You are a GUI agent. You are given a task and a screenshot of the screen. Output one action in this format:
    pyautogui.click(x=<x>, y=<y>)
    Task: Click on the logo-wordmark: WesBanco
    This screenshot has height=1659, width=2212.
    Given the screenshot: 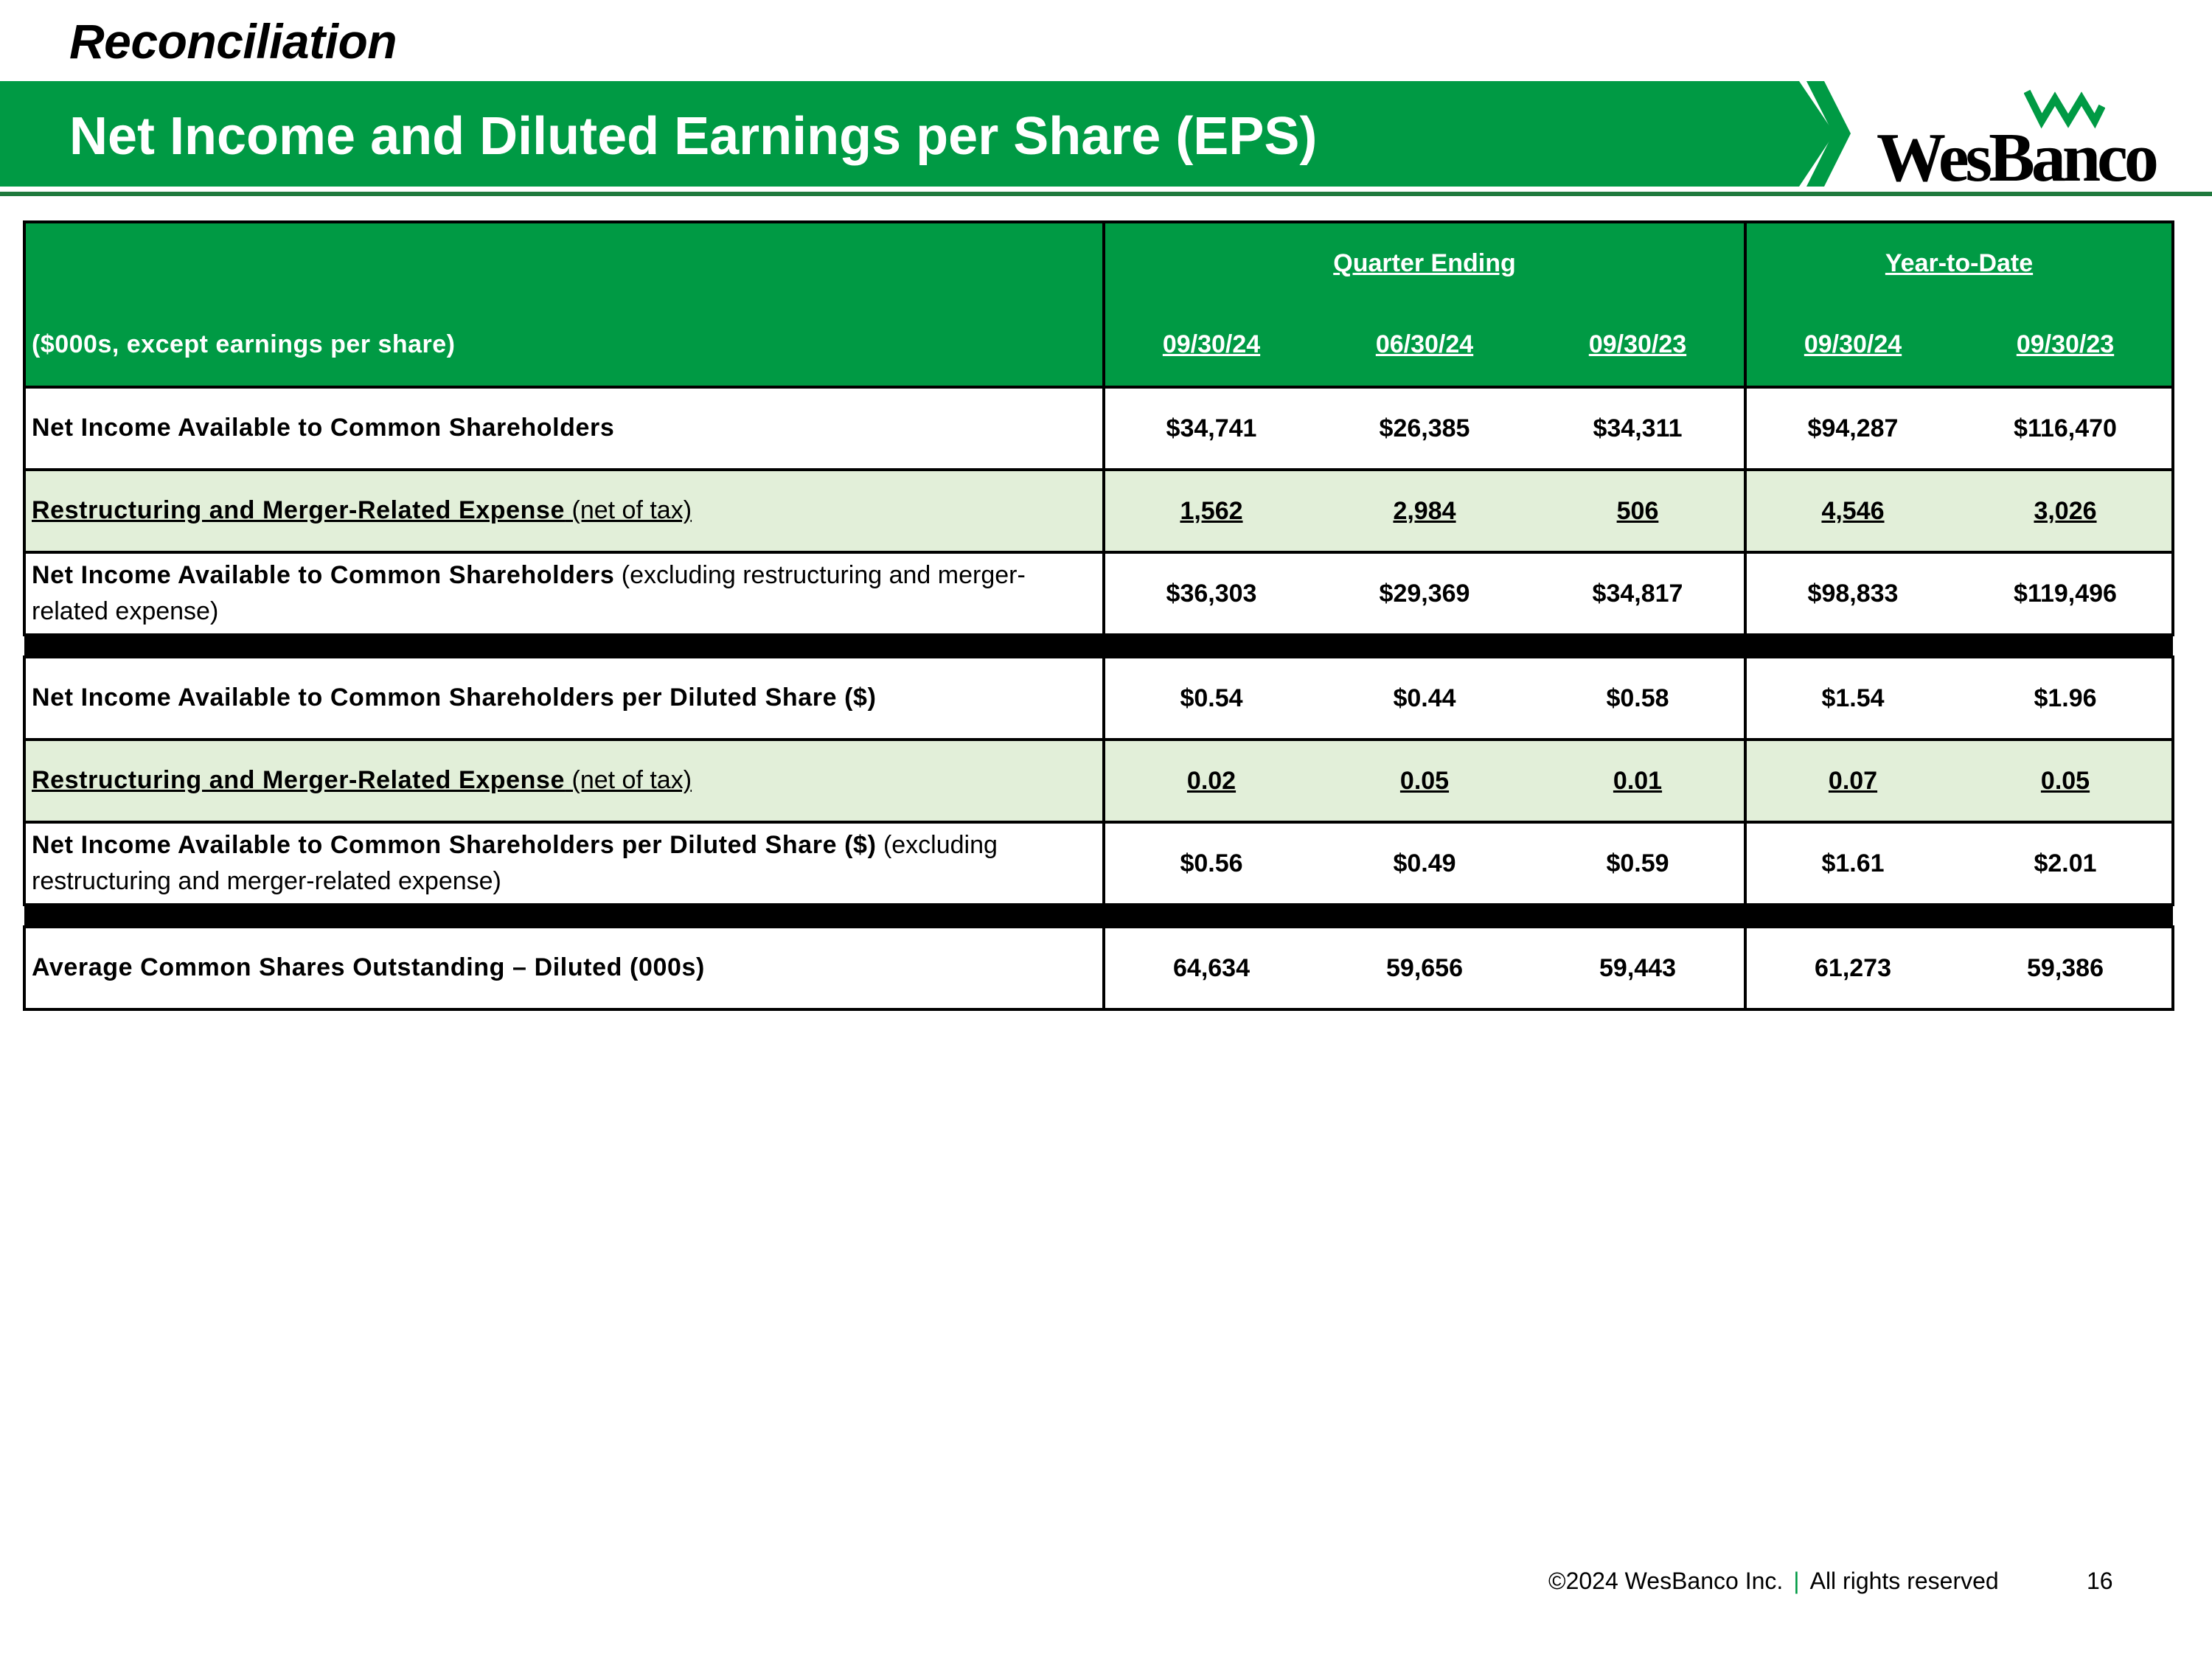 What is the action you would take?
    pyautogui.click(x=2018, y=157)
    